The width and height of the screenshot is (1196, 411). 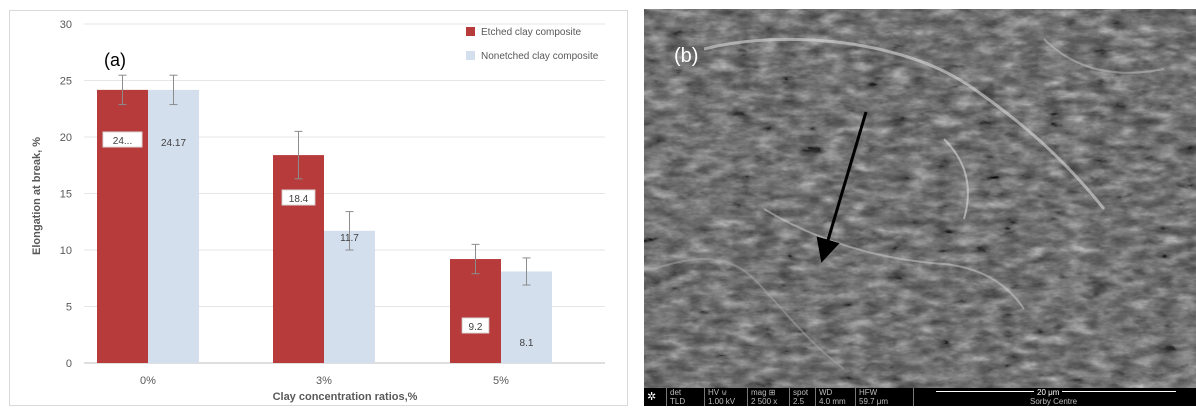 What do you see at coordinates (685, 397) in the screenshot?
I see `databar-cell: det TLD` at bounding box center [685, 397].